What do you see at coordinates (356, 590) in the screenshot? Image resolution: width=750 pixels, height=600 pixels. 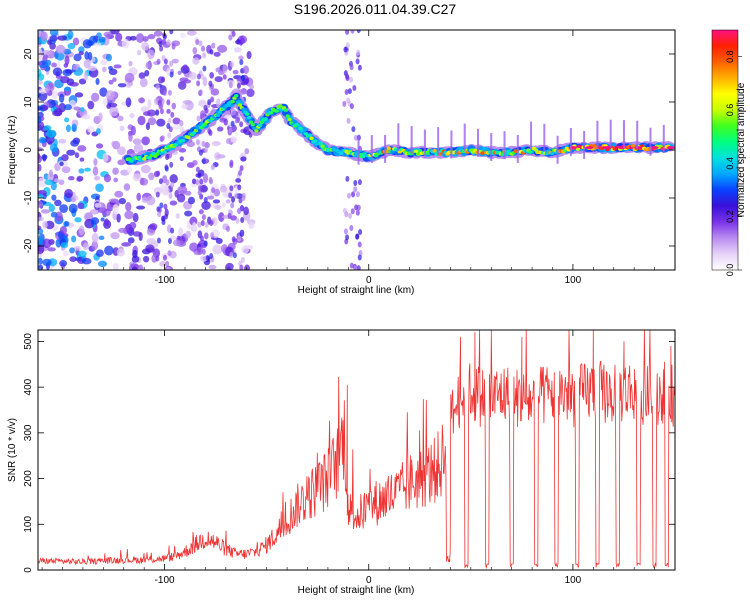 I see `snr-xlabel: Height of straight line (km)` at bounding box center [356, 590].